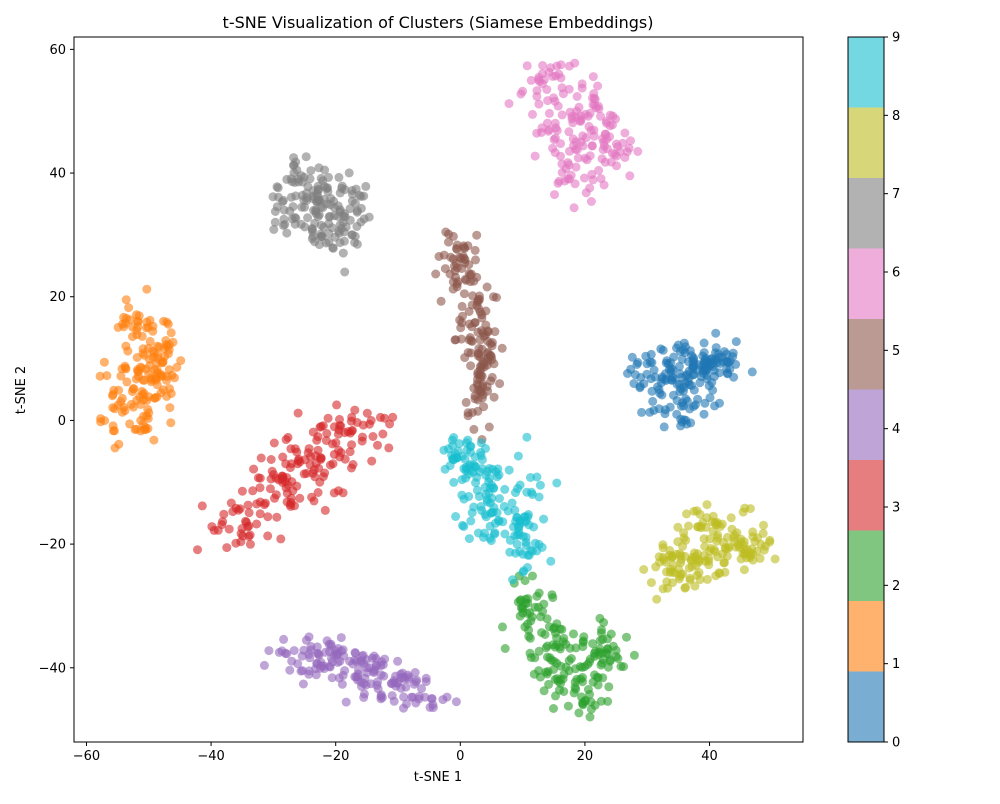 This screenshot has width=1000, height=804. Describe the element at coordinates (86, 756) in the screenshot. I see `x-tick-label: −60` at that location.